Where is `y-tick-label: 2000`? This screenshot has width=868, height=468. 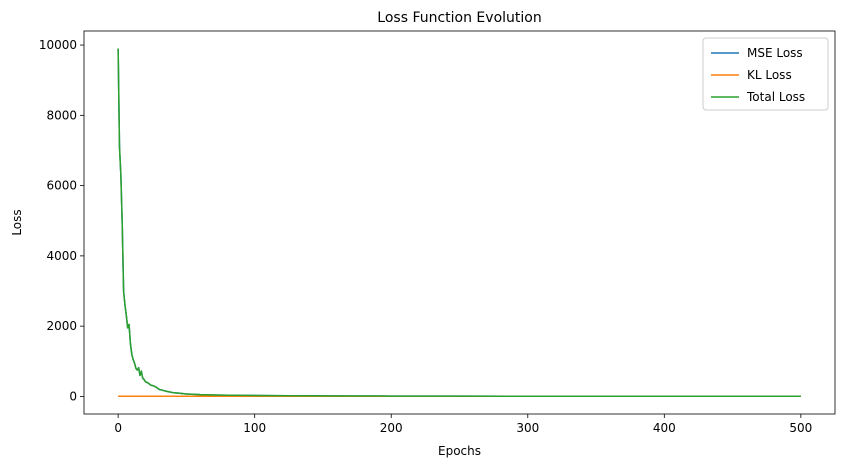
y-tick-label: 2000 is located at coordinates (61, 326).